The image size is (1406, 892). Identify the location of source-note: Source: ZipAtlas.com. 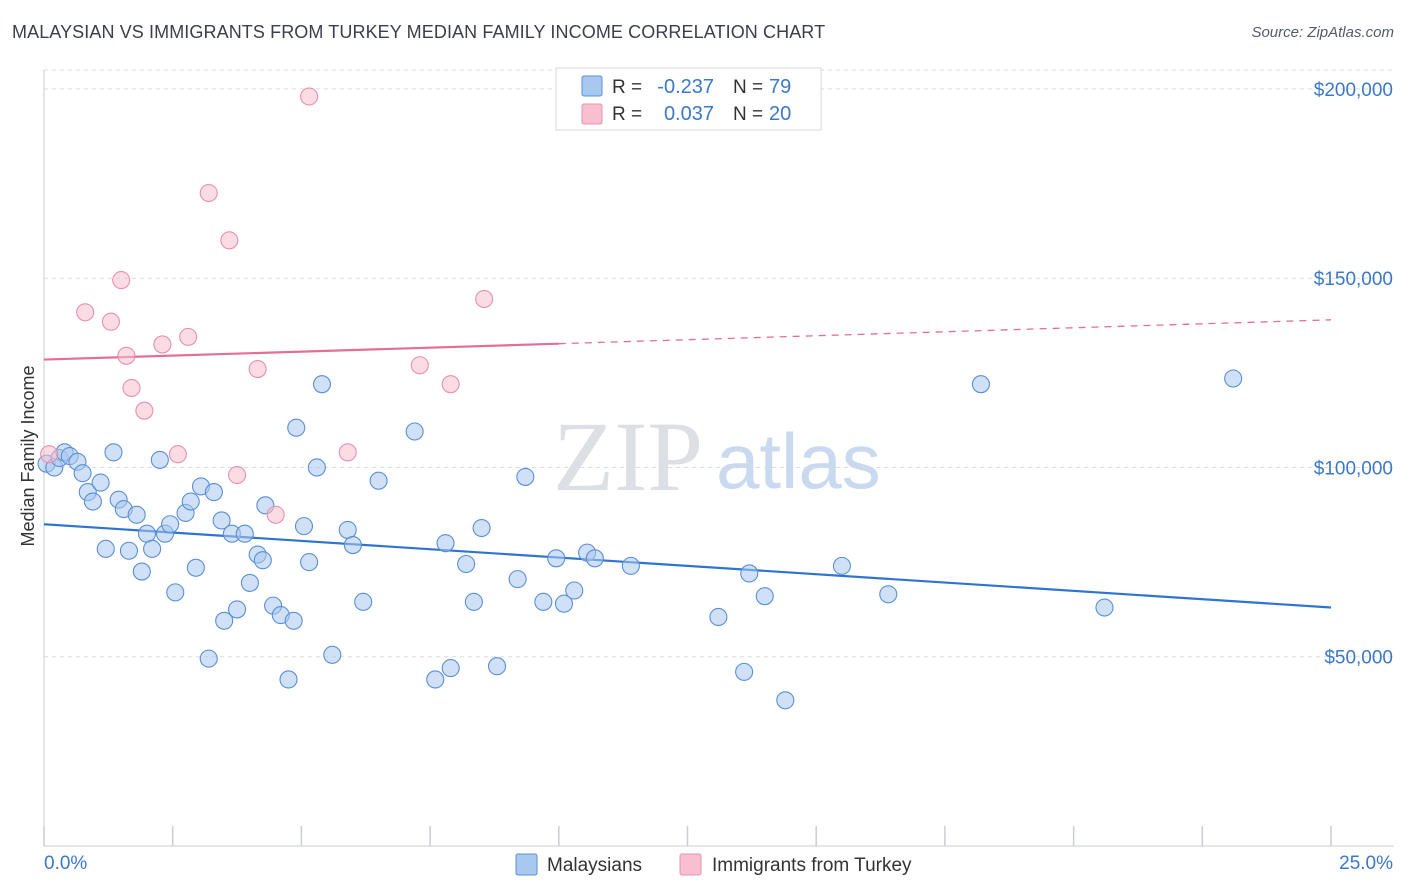
(1322, 32).